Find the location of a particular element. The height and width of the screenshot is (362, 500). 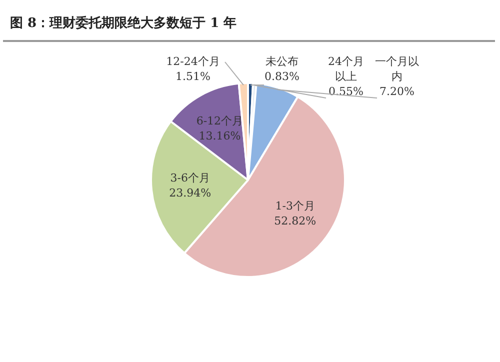

data-label: 7.20% is located at coordinates (397, 91).